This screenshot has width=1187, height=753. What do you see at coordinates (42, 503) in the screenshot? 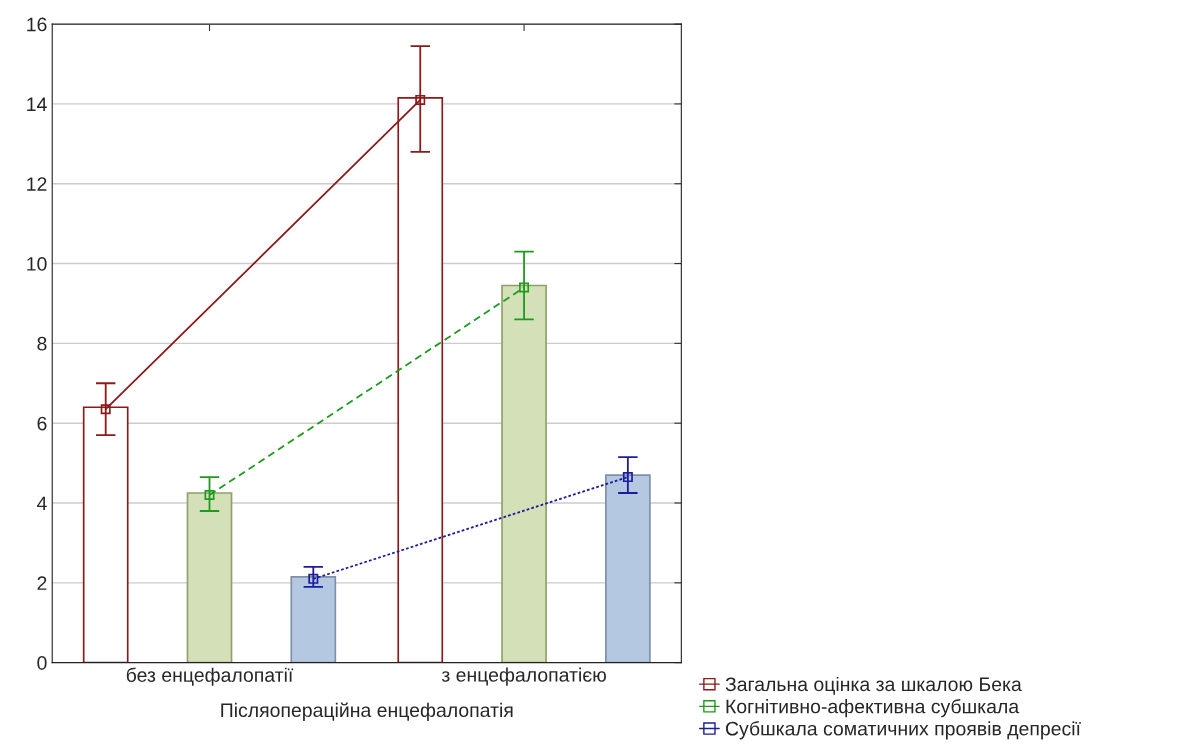
I see `y-tick-label: 4` at bounding box center [42, 503].